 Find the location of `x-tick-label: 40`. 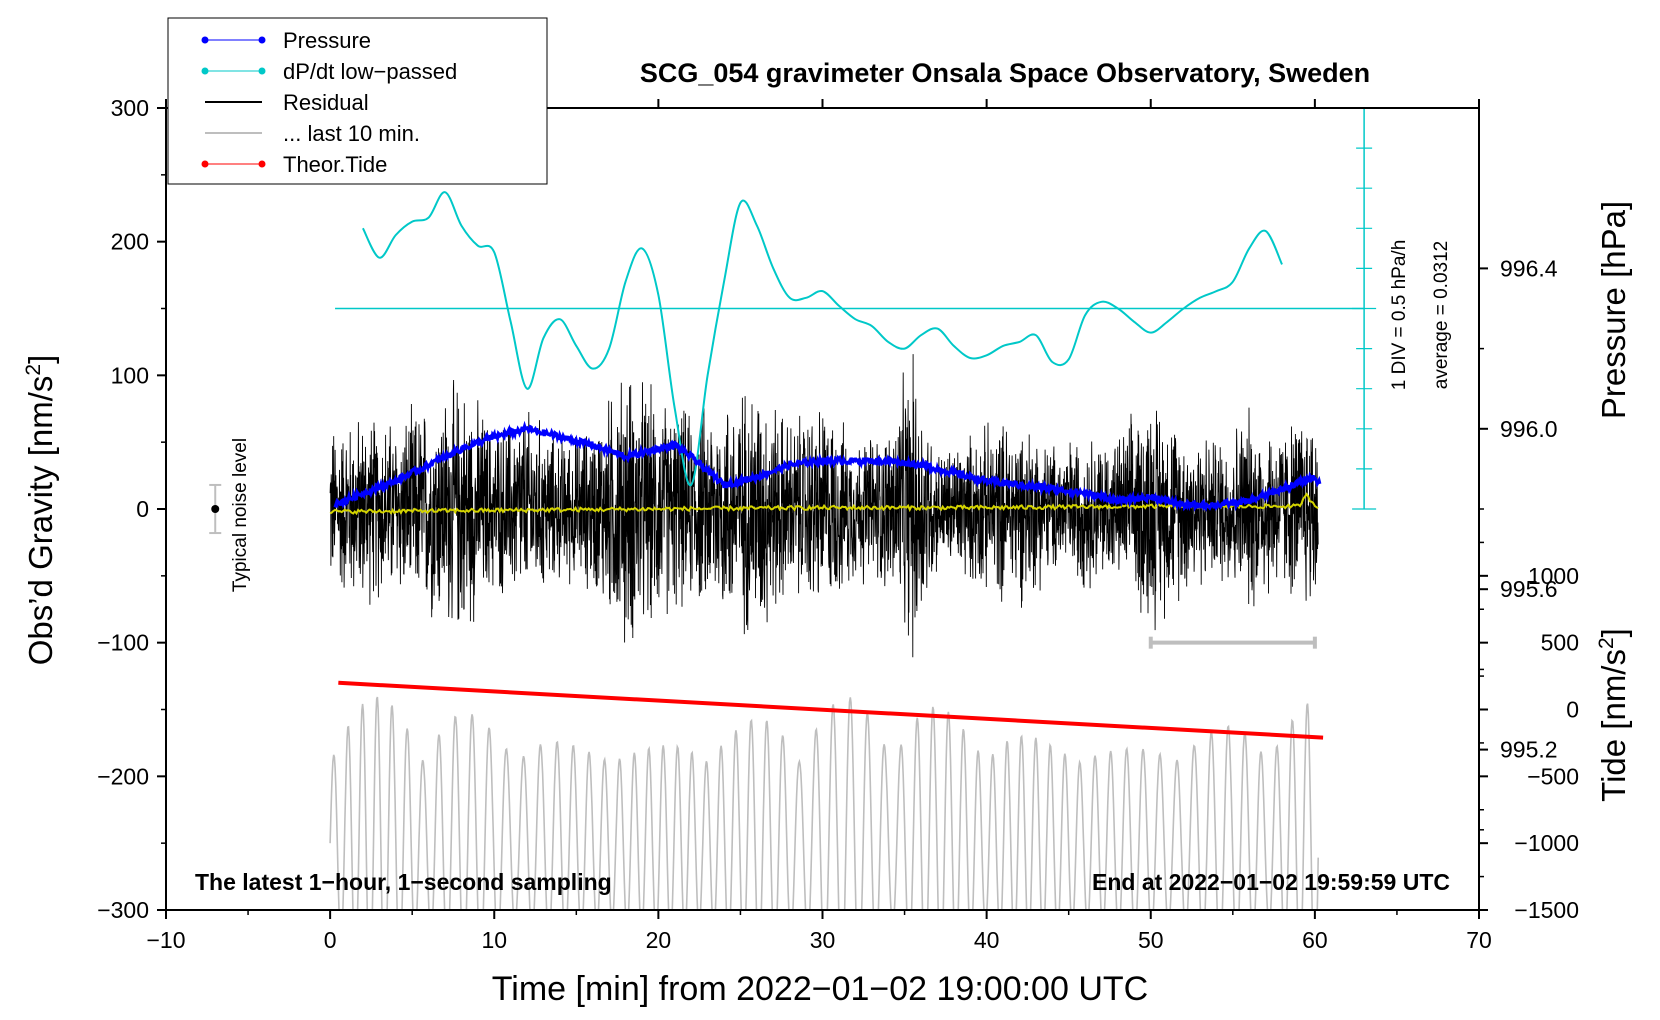

x-tick-label: 40 is located at coordinates (987, 940).